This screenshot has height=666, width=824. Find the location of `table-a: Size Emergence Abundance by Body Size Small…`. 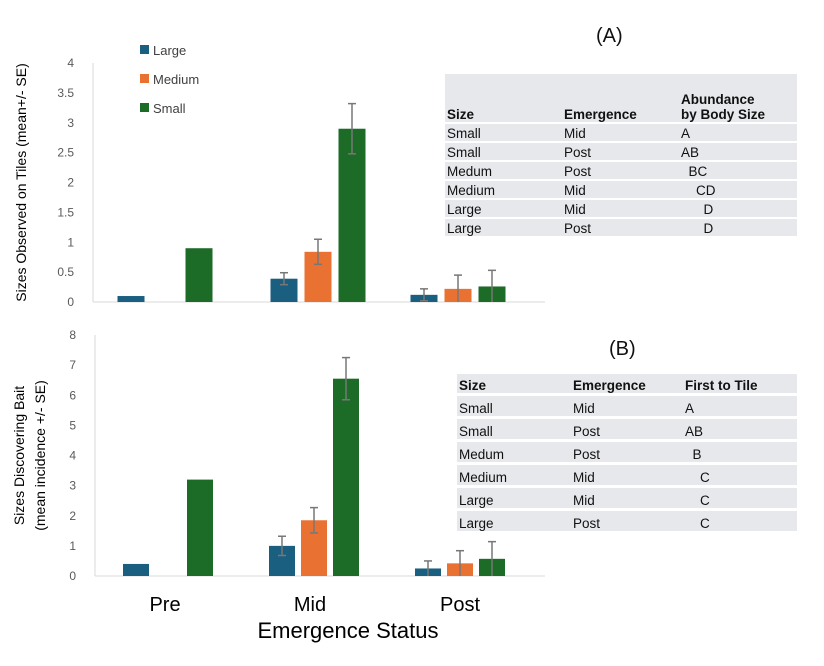

table-a: Size Emergence Abundance by Body Size Small… is located at coordinates (621, 155).